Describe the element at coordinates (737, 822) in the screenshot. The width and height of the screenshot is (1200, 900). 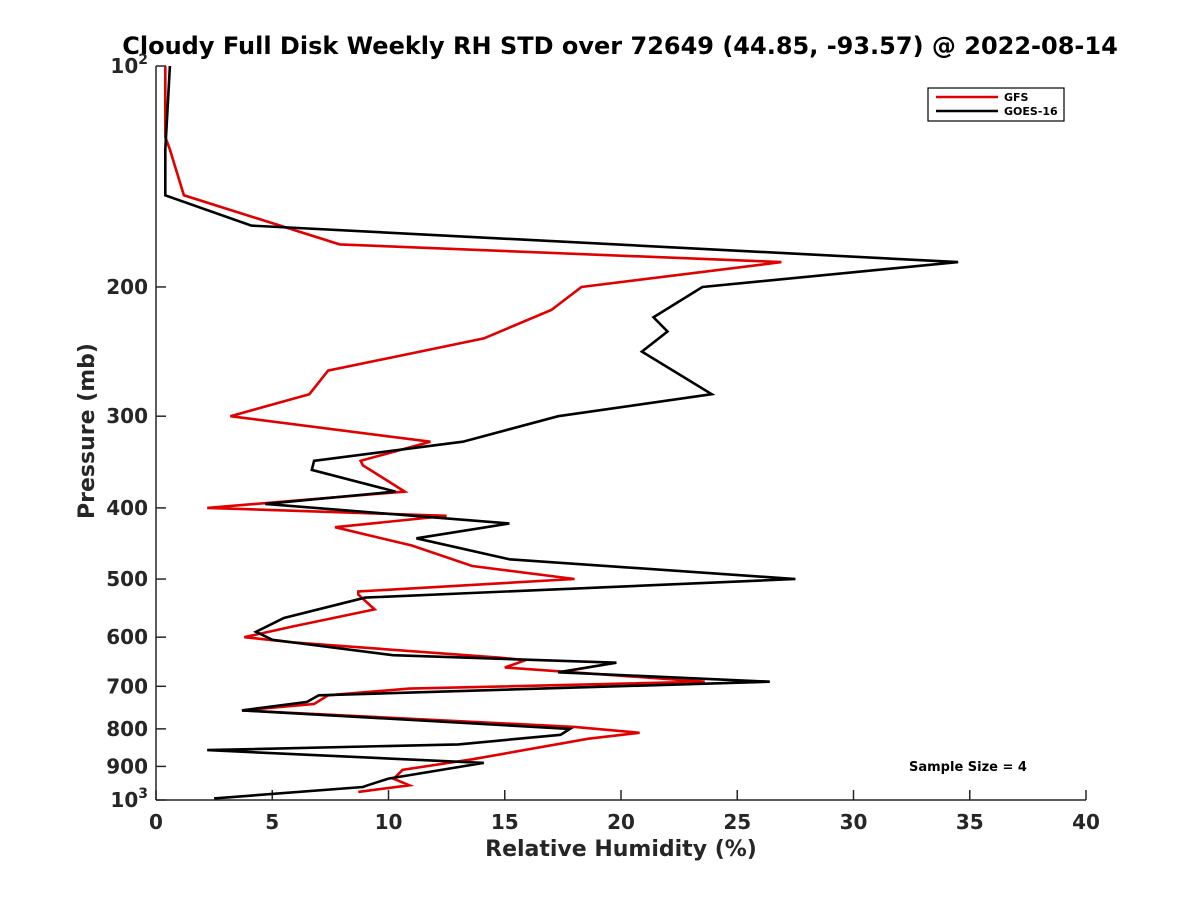
I see `x-tick-label: 25` at that location.